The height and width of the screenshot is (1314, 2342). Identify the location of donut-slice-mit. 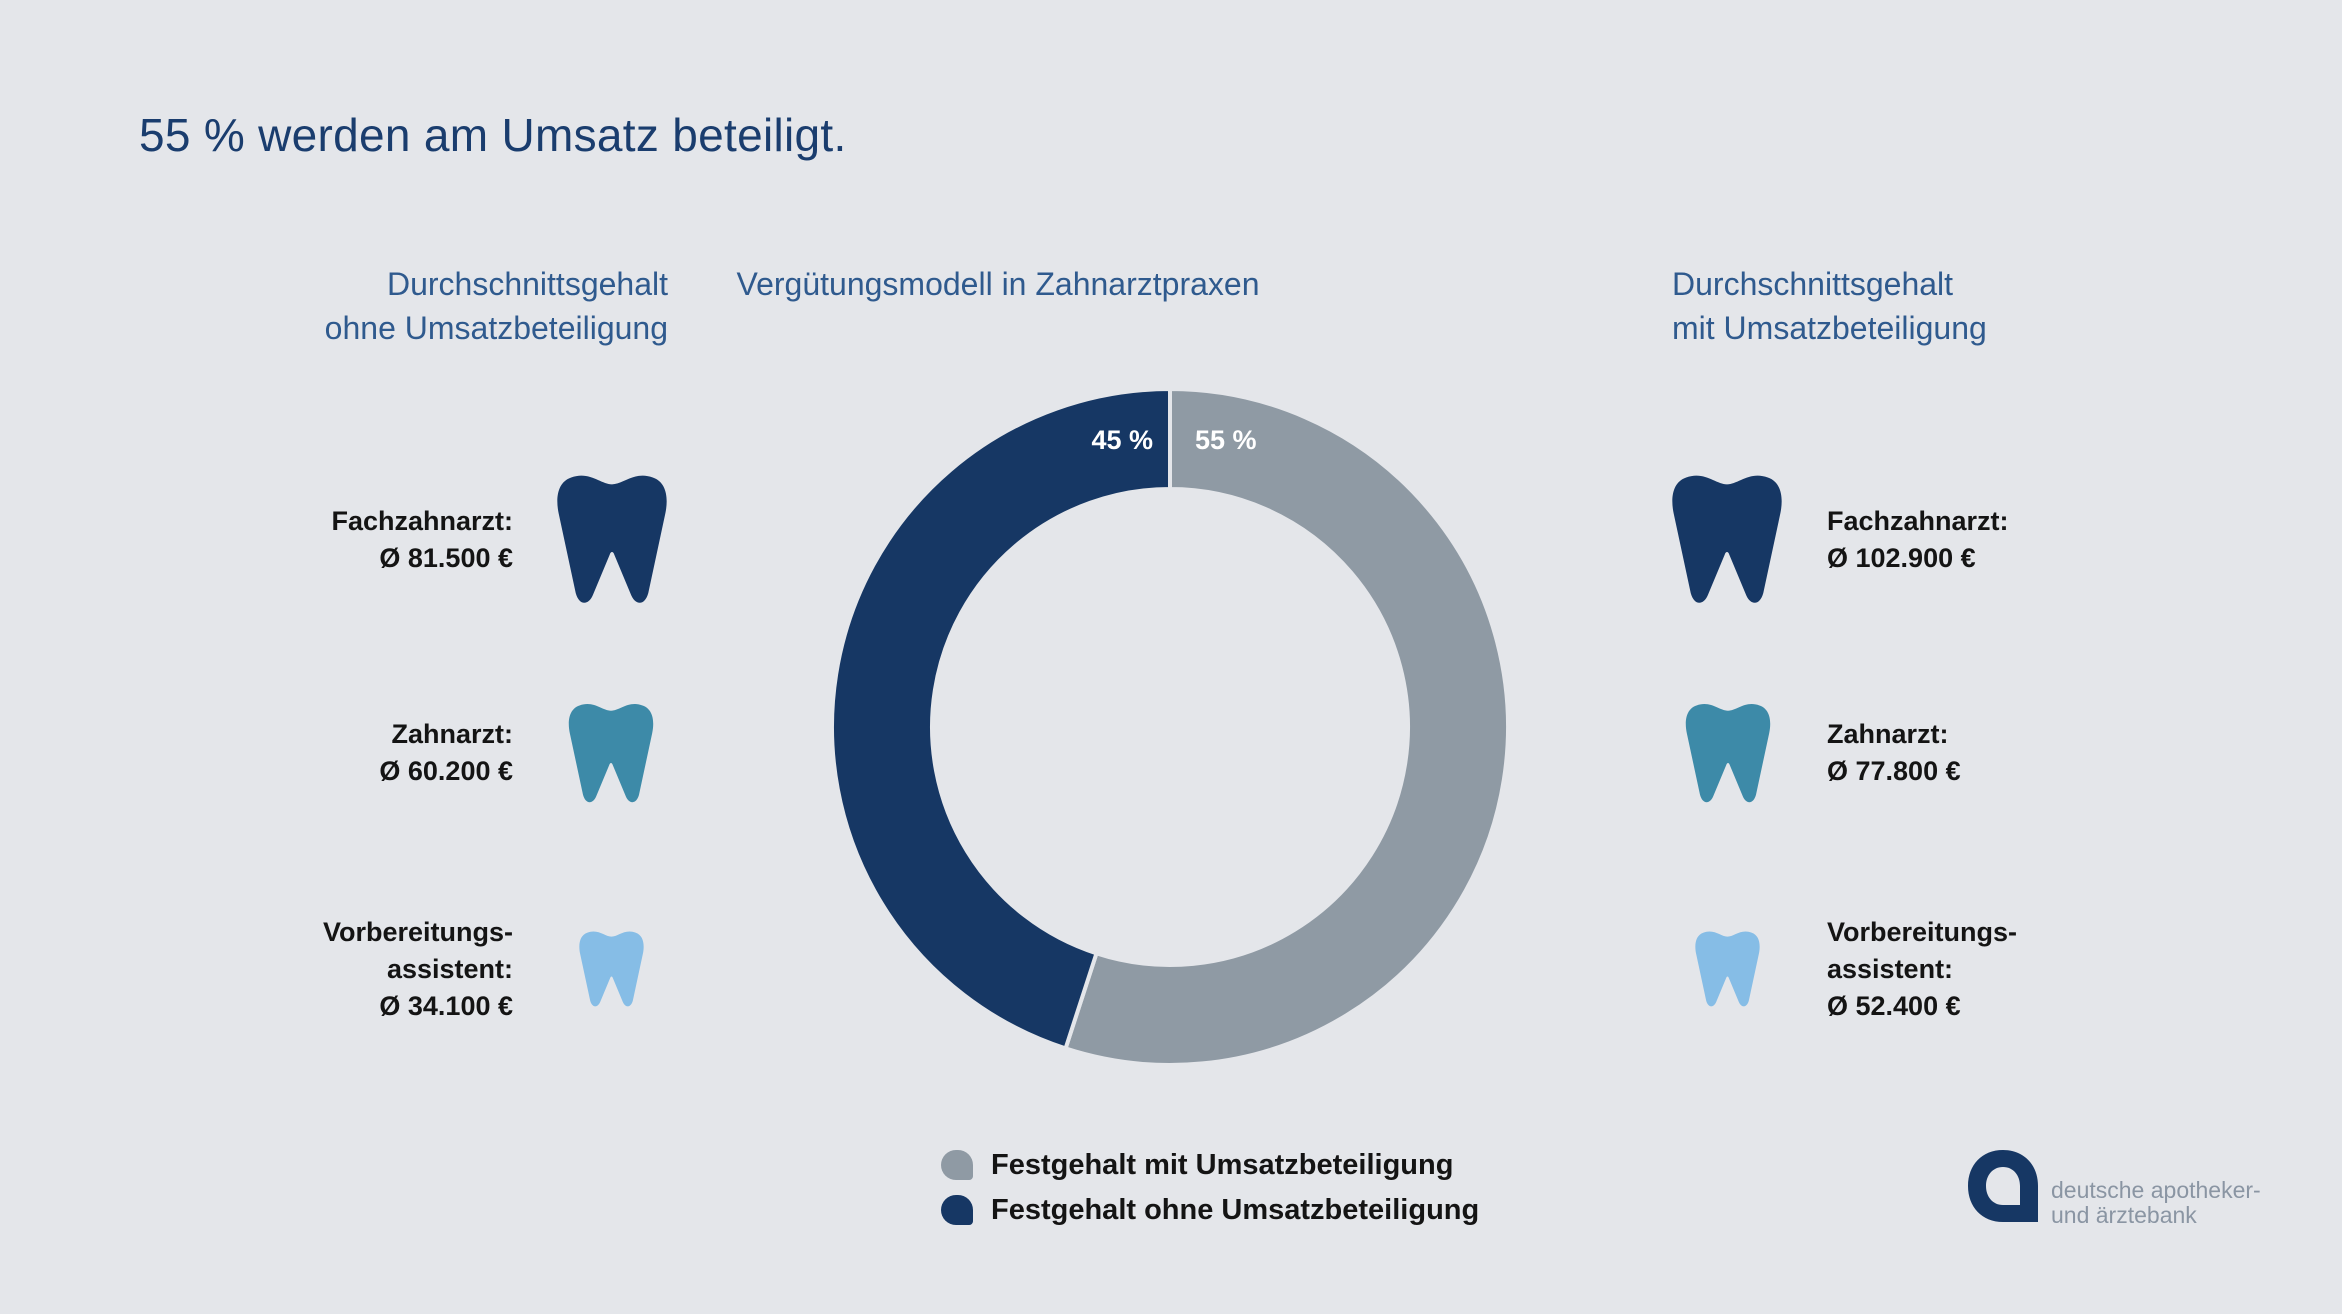
(1286, 726).